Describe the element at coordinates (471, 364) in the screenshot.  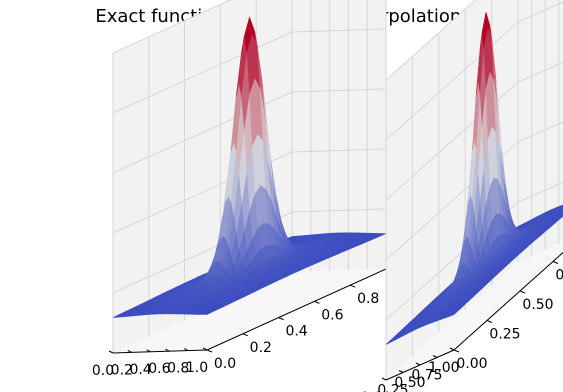
I see `y-tick-label: 0.00` at that location.